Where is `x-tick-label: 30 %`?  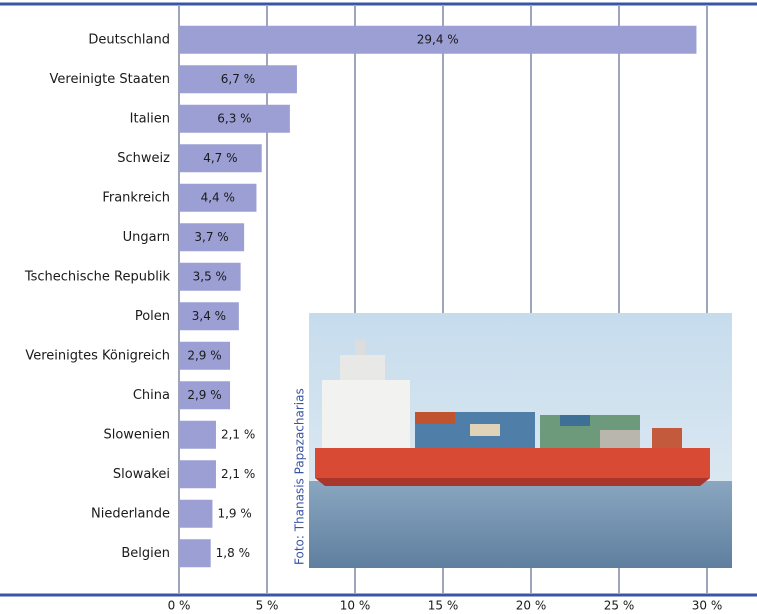
x-tick-label: 30 % is located at coordinates (707, 606).